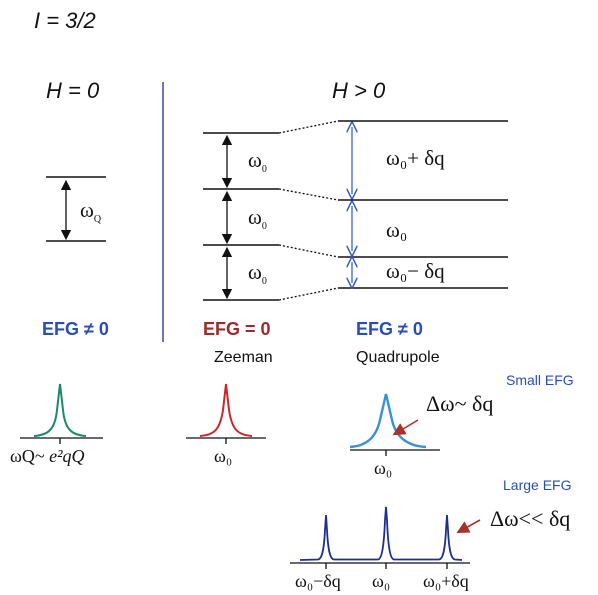 This screenshot has width=598, height=595. What do you see at coordinates (446, 581) in the screenshot?
I see `large-efg-axis-label-3: ω₀+δq` at bounding box center [446, 581].